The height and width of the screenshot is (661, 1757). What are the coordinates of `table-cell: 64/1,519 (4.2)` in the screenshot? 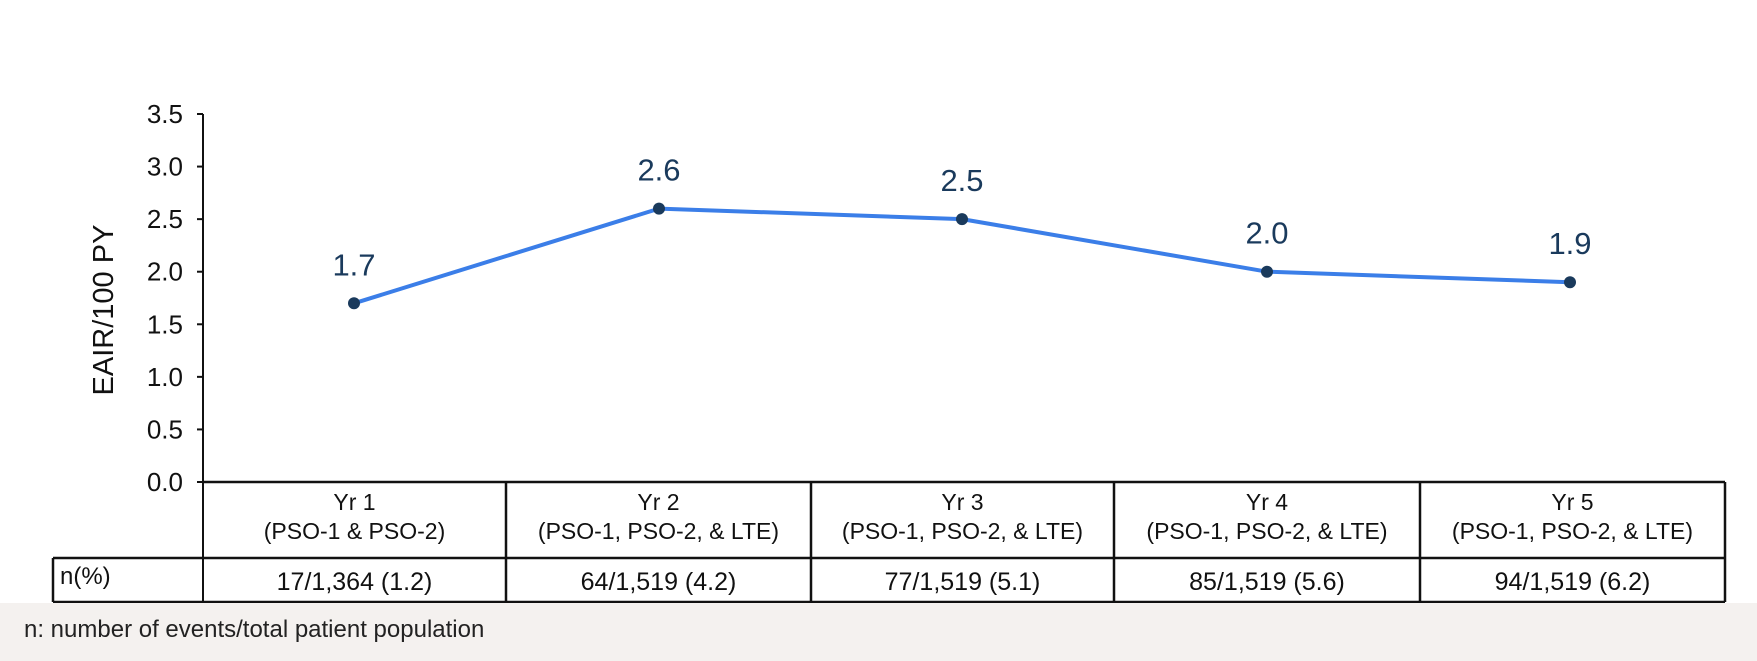 It's located at (659, 582).